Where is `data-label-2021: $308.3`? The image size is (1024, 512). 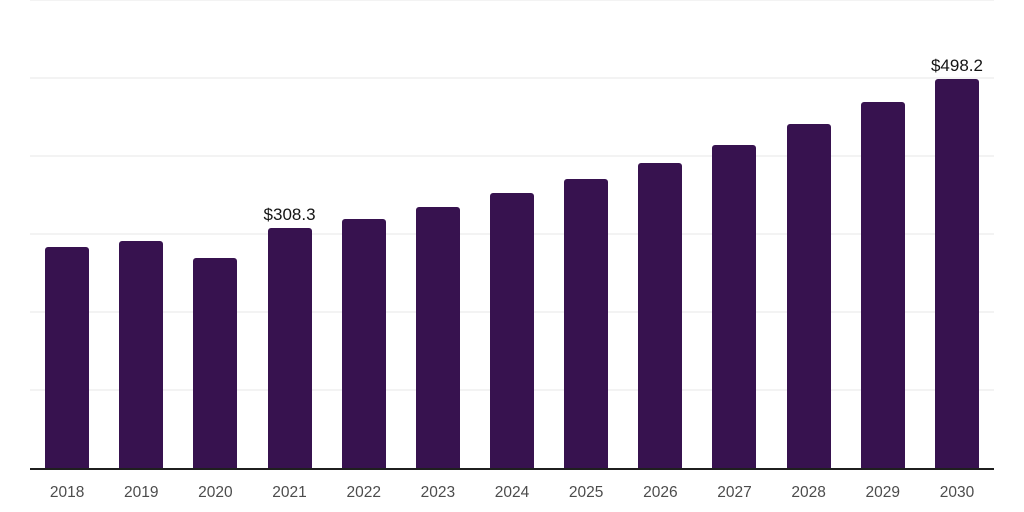 data-label-2021: $308.3 is located at coordinates (289, 214).